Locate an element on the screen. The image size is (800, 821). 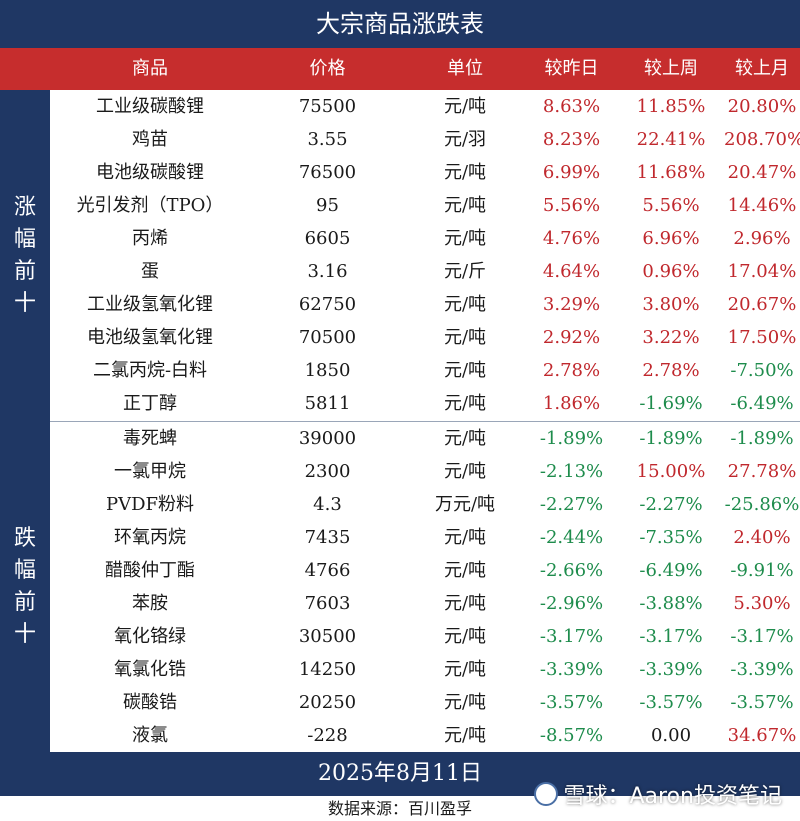
change-vs-last-month: -25.86% is located at coordinates (762, 504).